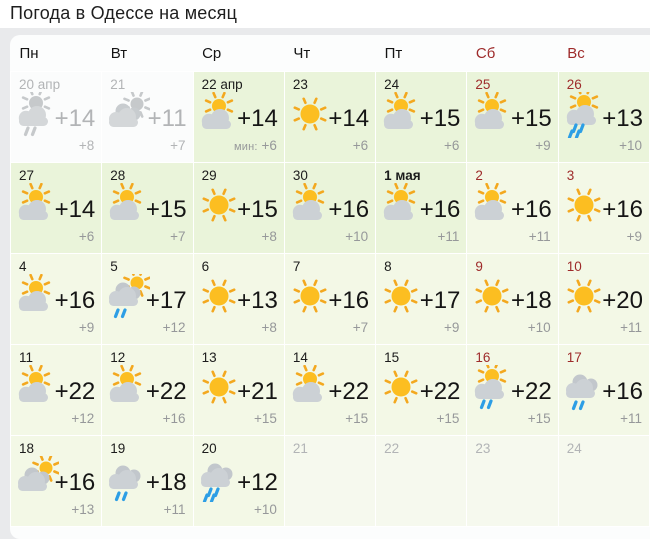 This screenshot has height=539, width=650. Describe the element at coordinates (622, 118) in the screenshot. I see `temp-max: +13` at that location.